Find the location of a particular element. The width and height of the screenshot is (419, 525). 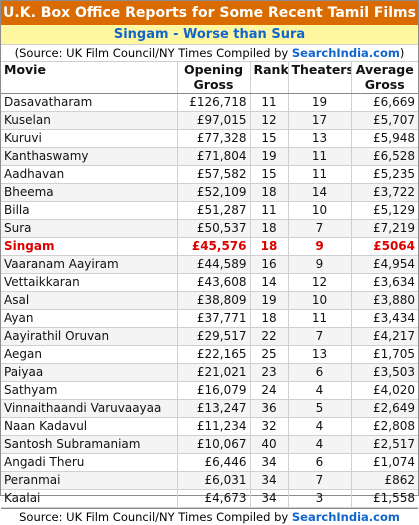

cell-opening-gross: £126,718 is located at coordinates (214, 102).